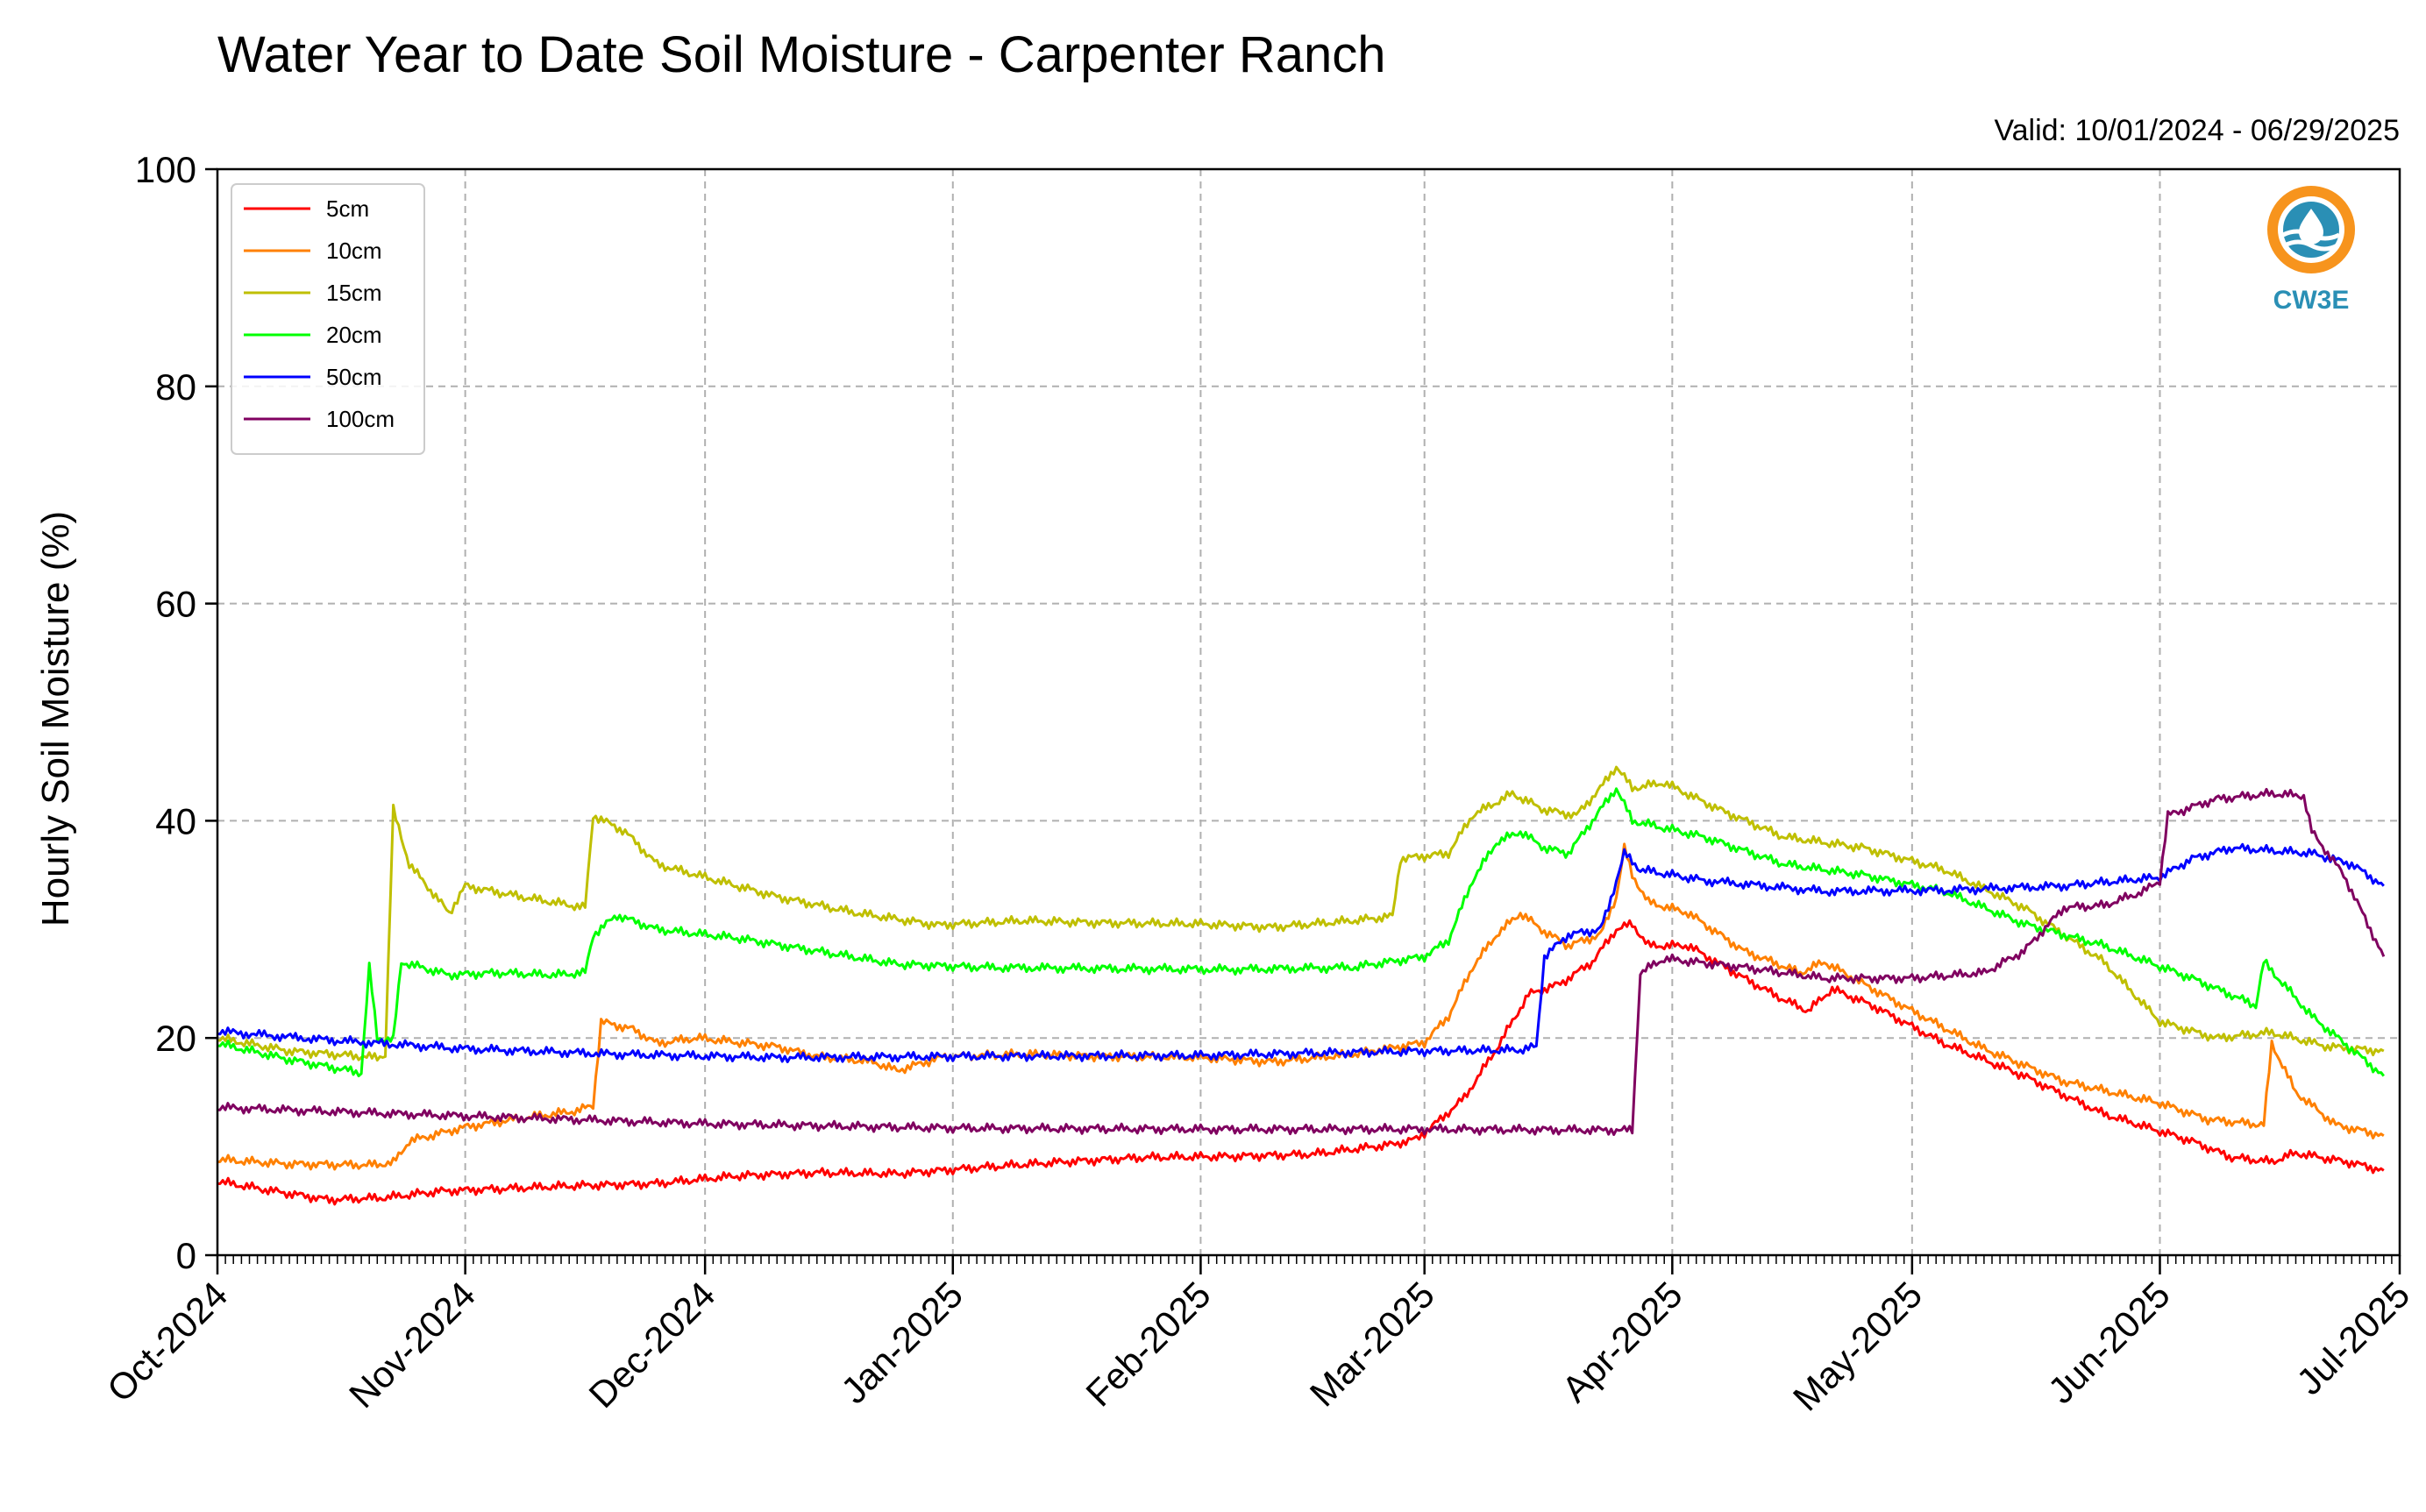 The height and width of the screenshot is (1512, 2426). Describe the element at coordinates (328, 319) in the screenshot. I see `legend: 5cm 10cm 15cm 20cm 50cm 100cm` at that location.